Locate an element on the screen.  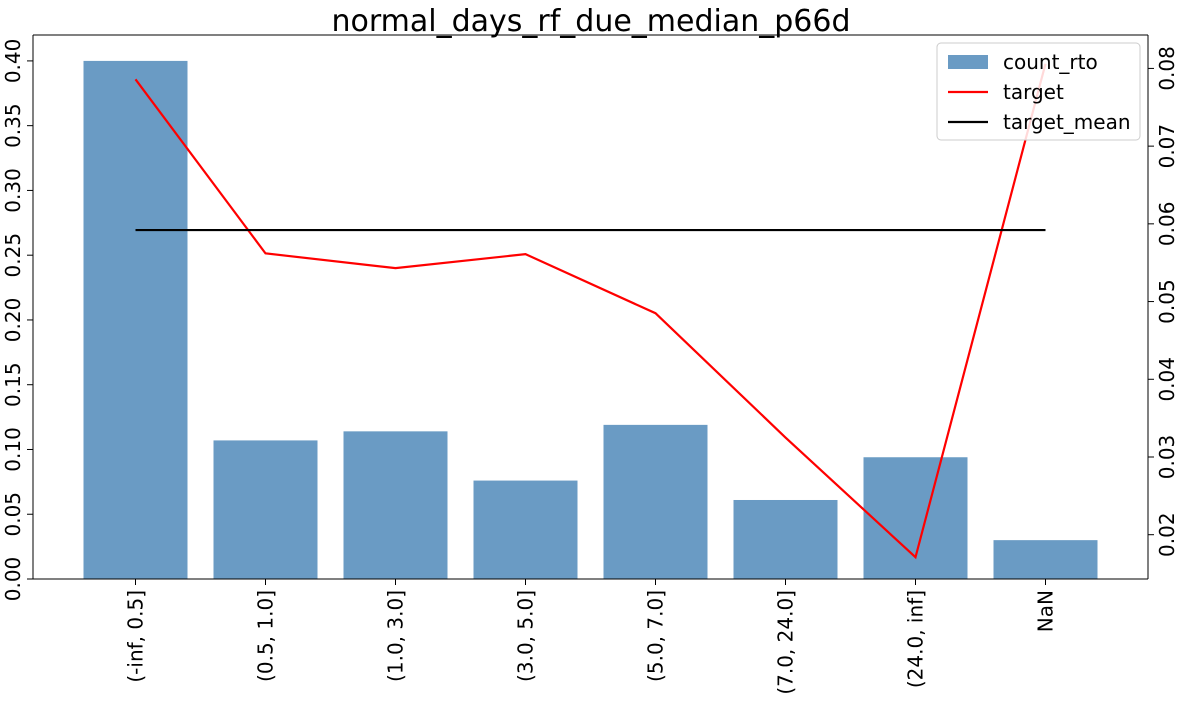
x-tick-label-7: NaN is located at coordinates (1046, 611).